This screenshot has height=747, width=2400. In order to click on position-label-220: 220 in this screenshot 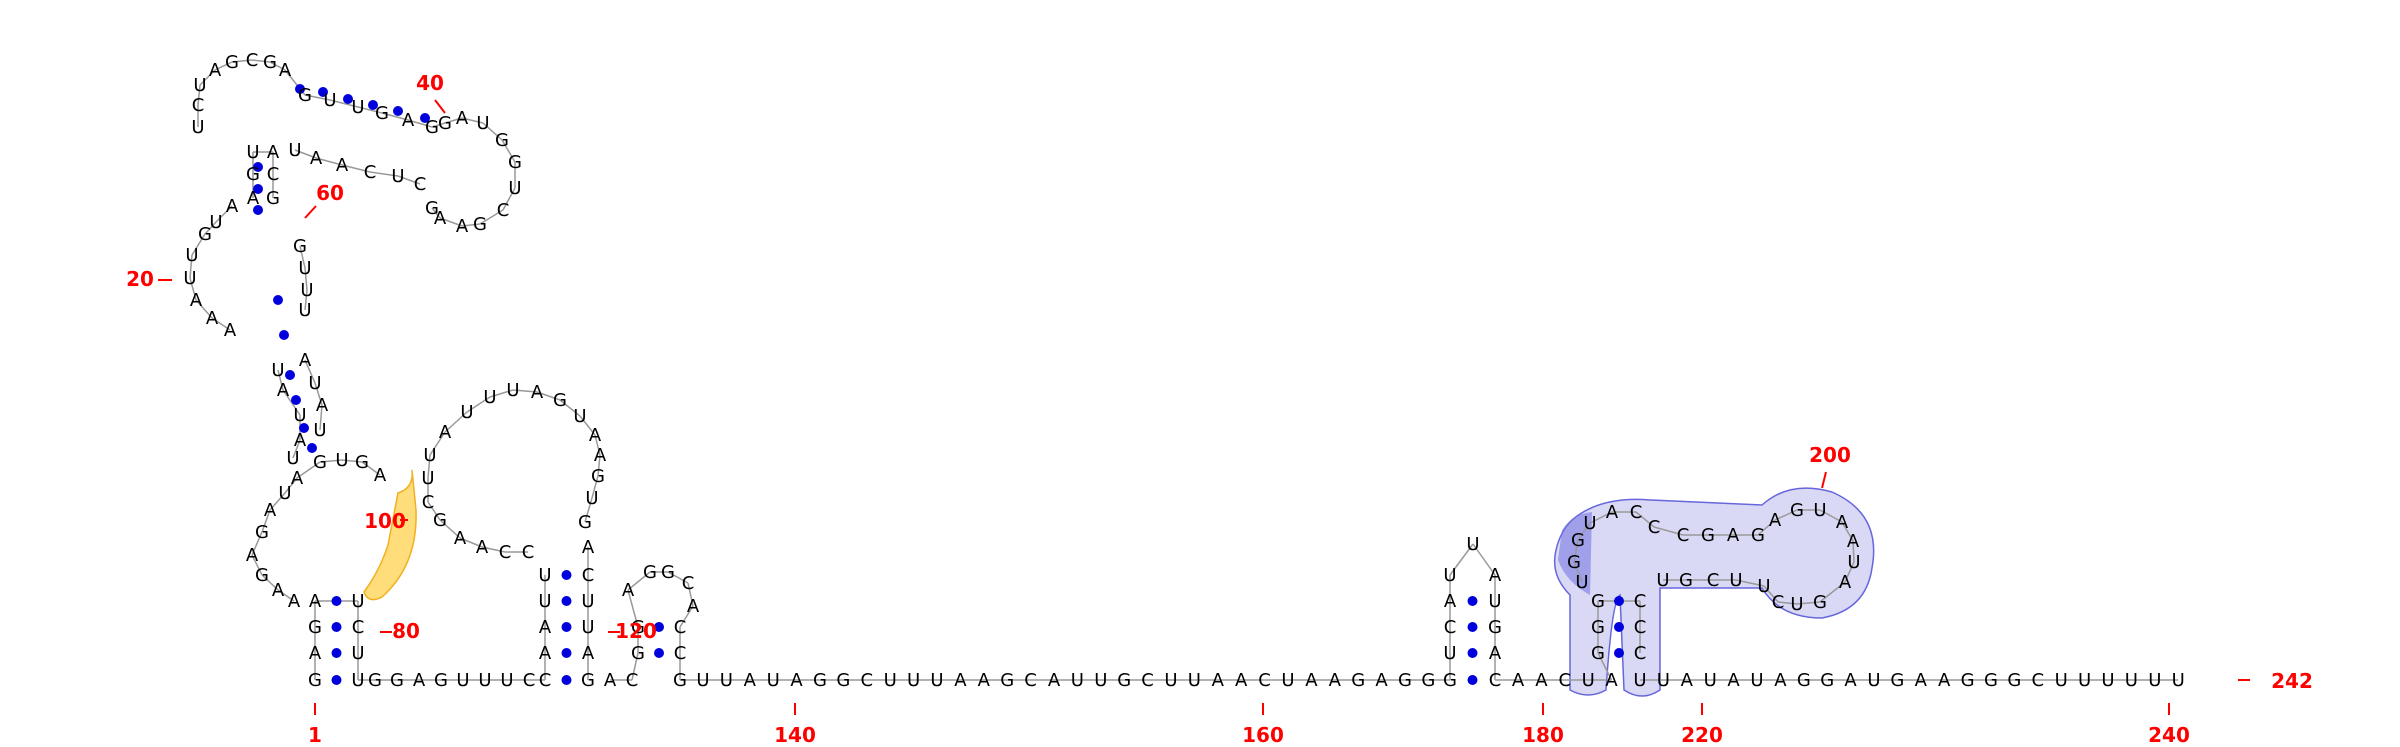, I will do `click(1702, 735)`.